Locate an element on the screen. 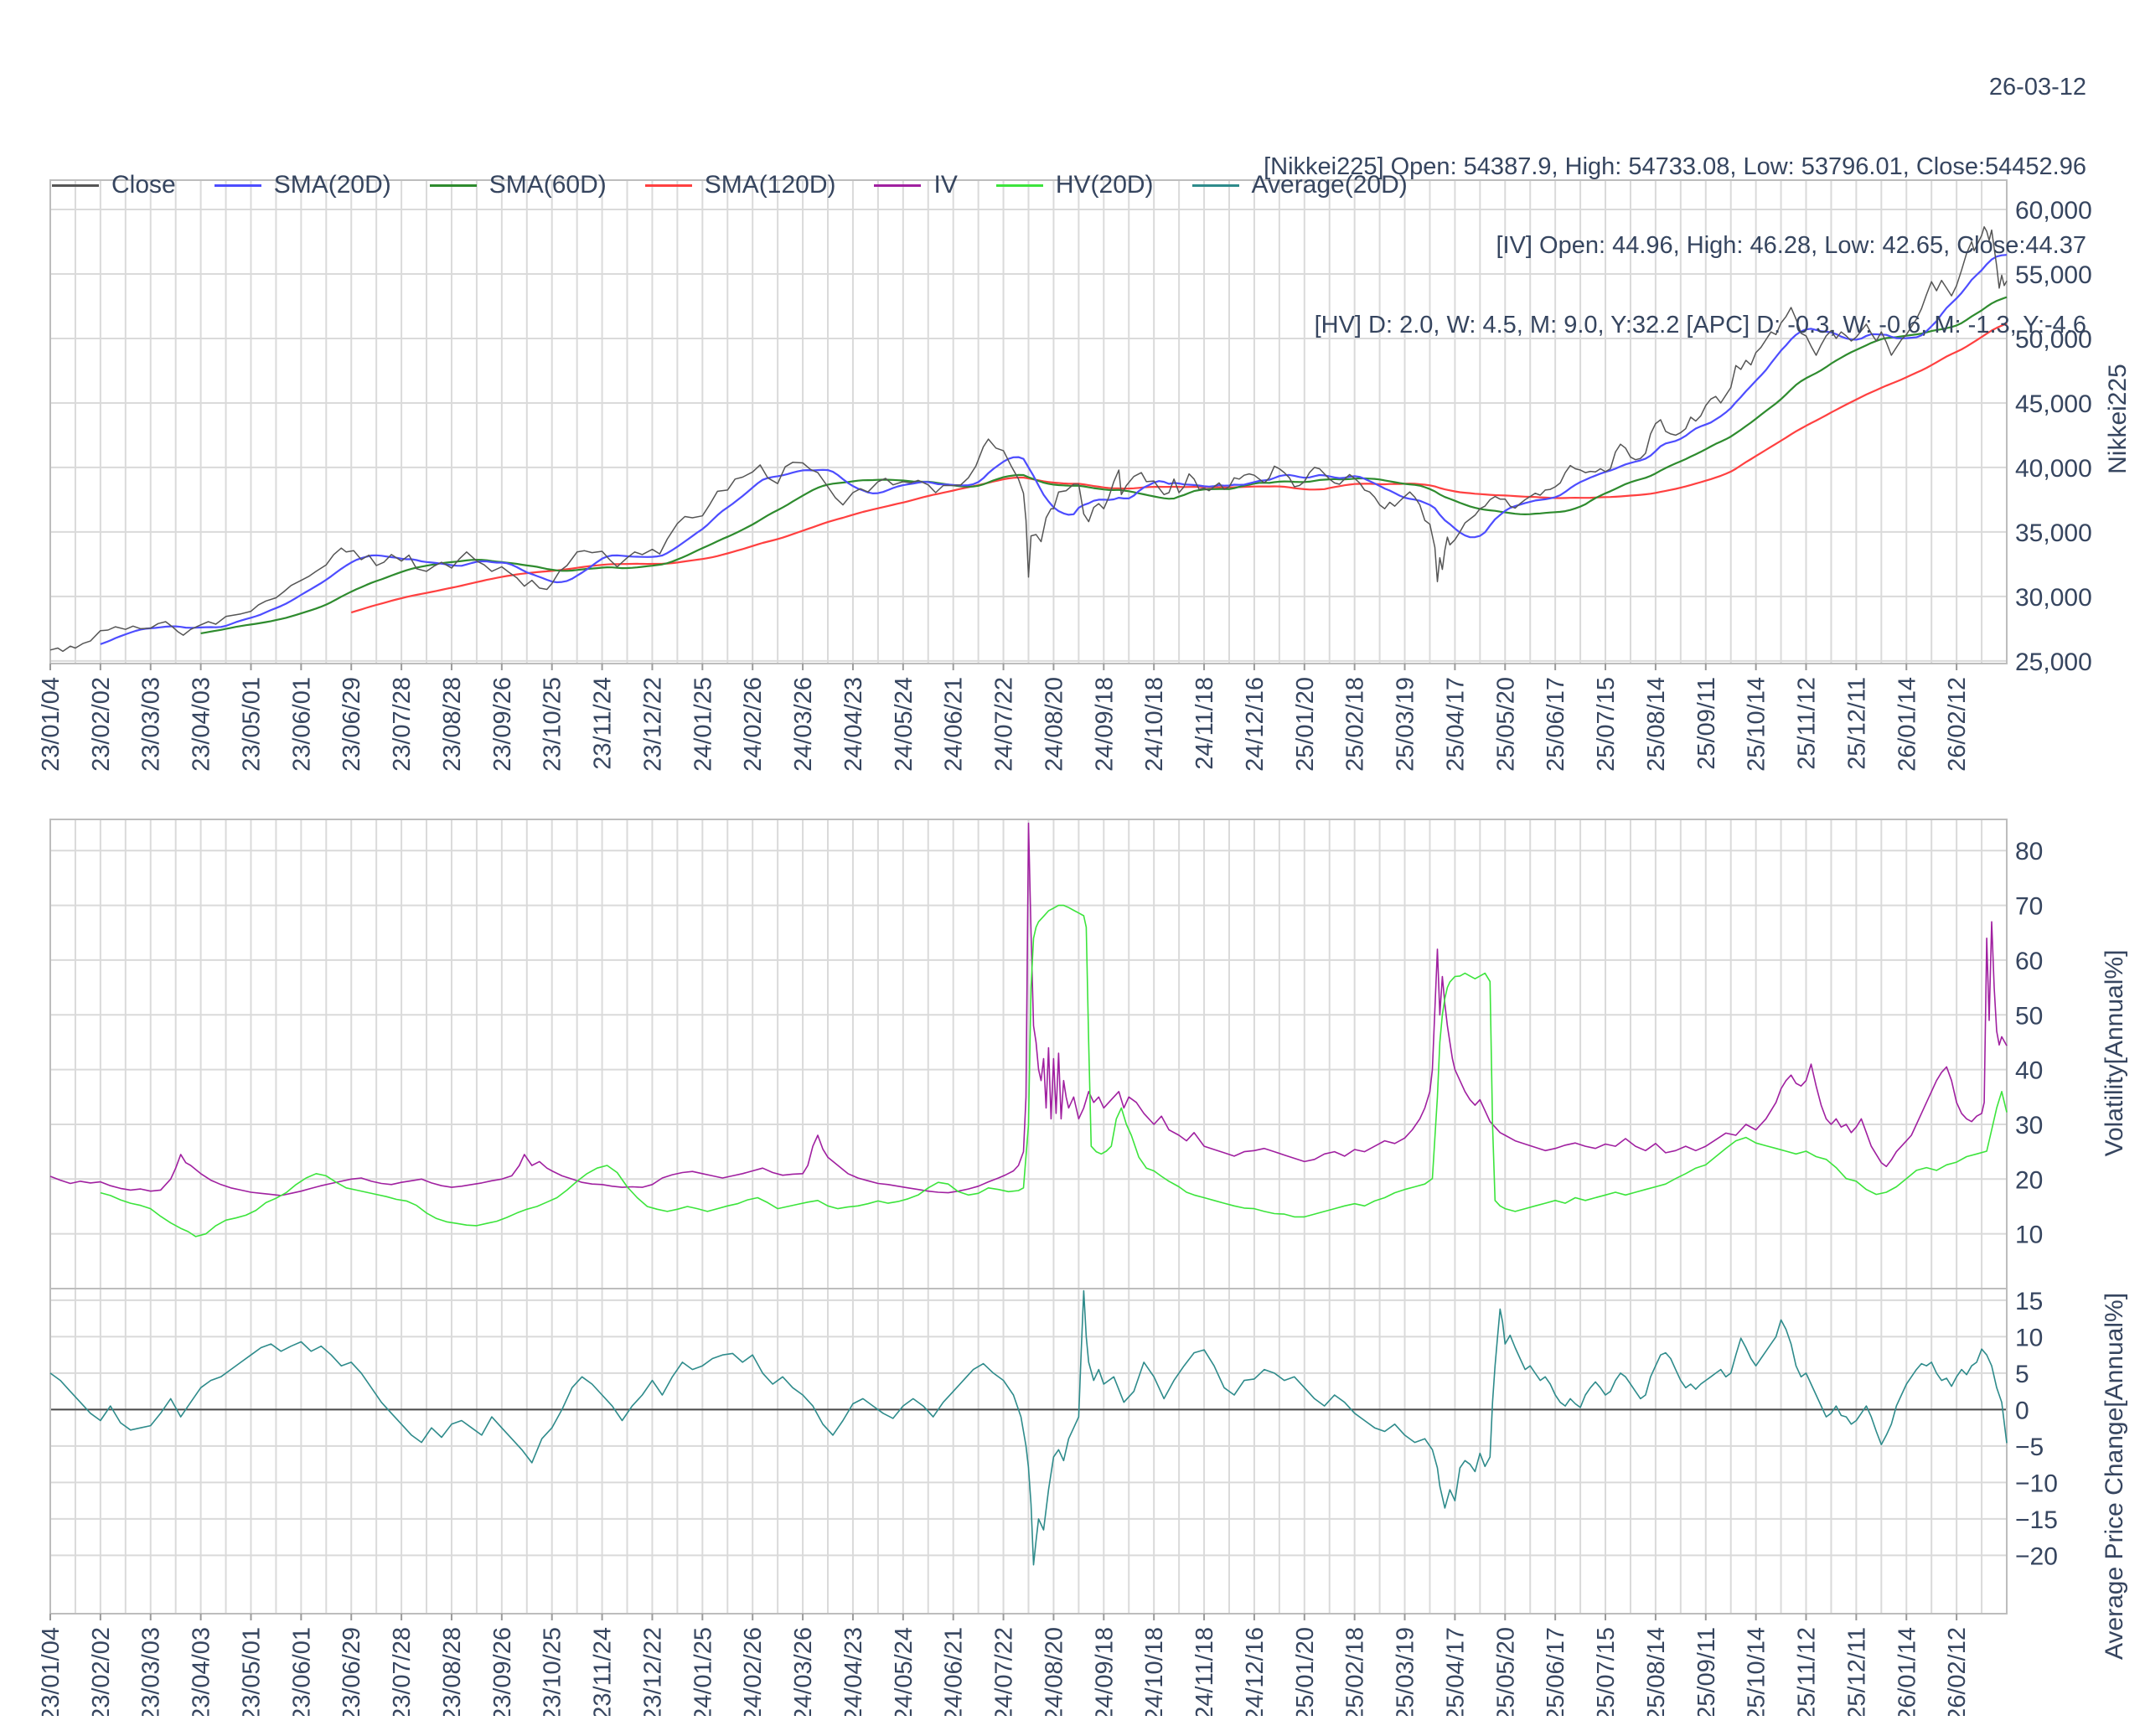 Image resolution: width=2145 pixels, height=1736 pixels. legend-item-sma-20d-: SMA(20D) is located at coordinates (302, 185).